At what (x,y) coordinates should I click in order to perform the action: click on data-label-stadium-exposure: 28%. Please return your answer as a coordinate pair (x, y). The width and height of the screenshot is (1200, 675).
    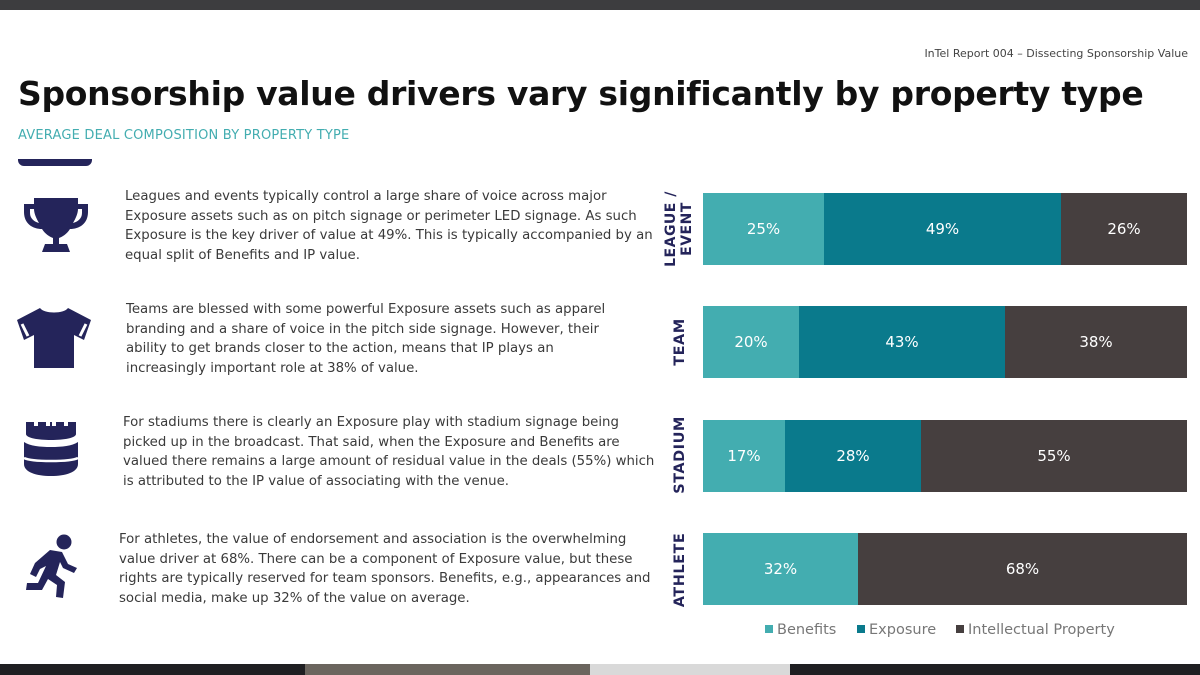
    Looking at the image, I should click on (853, 456).